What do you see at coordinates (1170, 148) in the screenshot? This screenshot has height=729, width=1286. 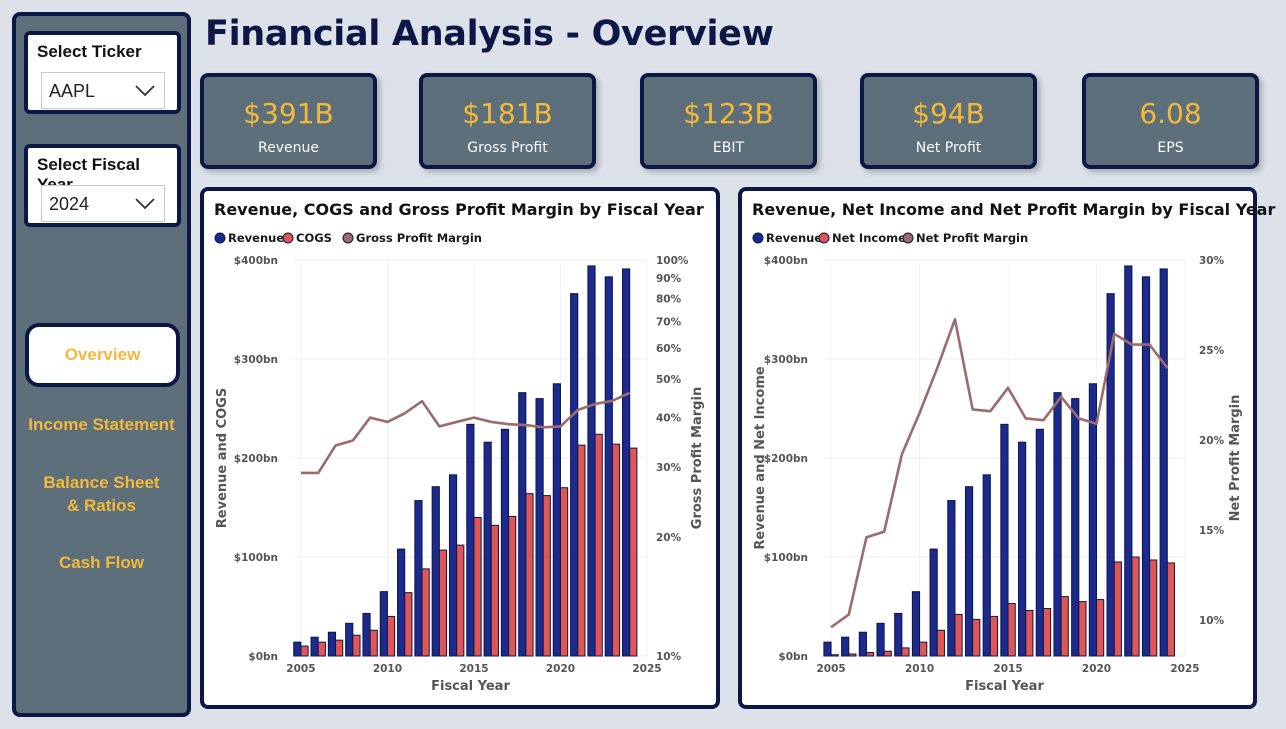 I see `kpi-label: EPS` at bounding box center [1170, 148].